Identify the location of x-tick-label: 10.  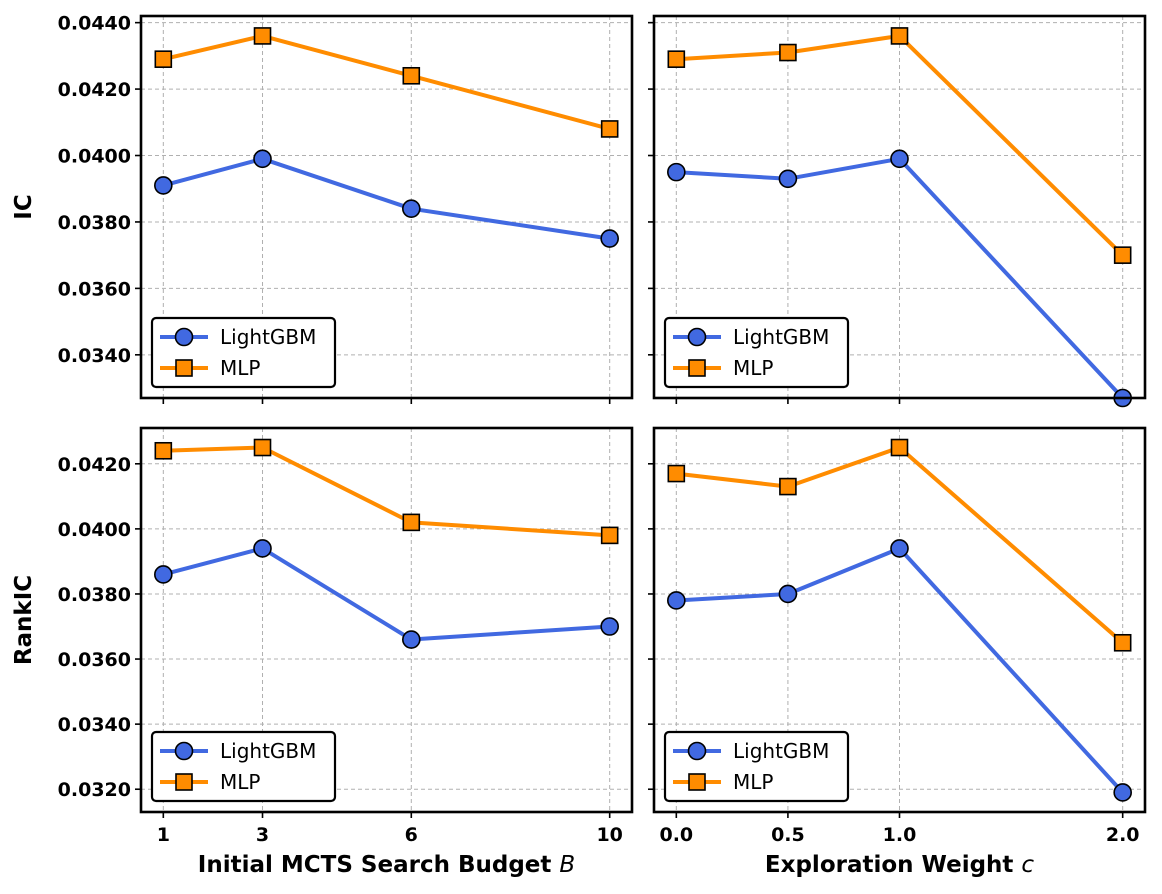
(609, 835).